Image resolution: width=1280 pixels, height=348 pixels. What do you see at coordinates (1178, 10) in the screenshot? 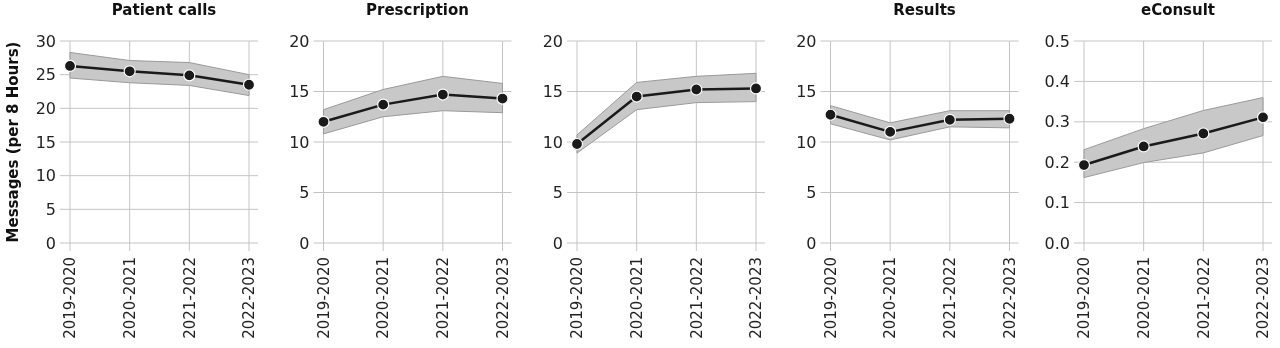
I see `chart-title: eConsult` at bounding box center [1178, 10].